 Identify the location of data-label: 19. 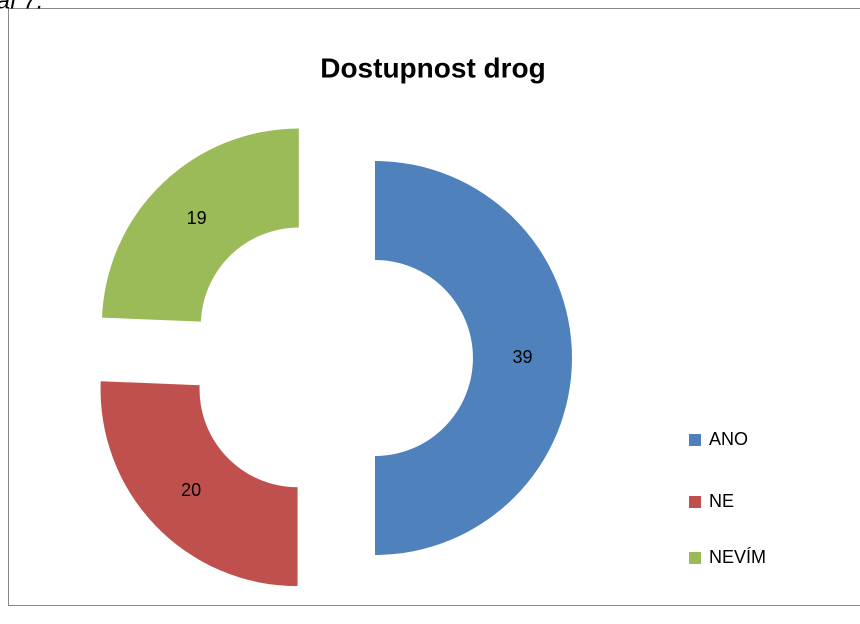
(197, 218).